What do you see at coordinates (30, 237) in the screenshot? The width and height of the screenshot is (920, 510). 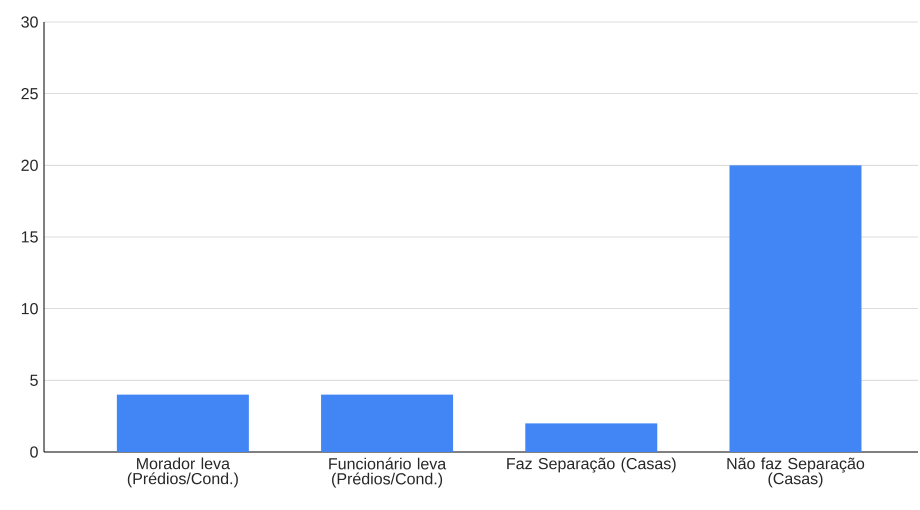 I see `y-tick-label: 15` at bounding box center [30, 237].